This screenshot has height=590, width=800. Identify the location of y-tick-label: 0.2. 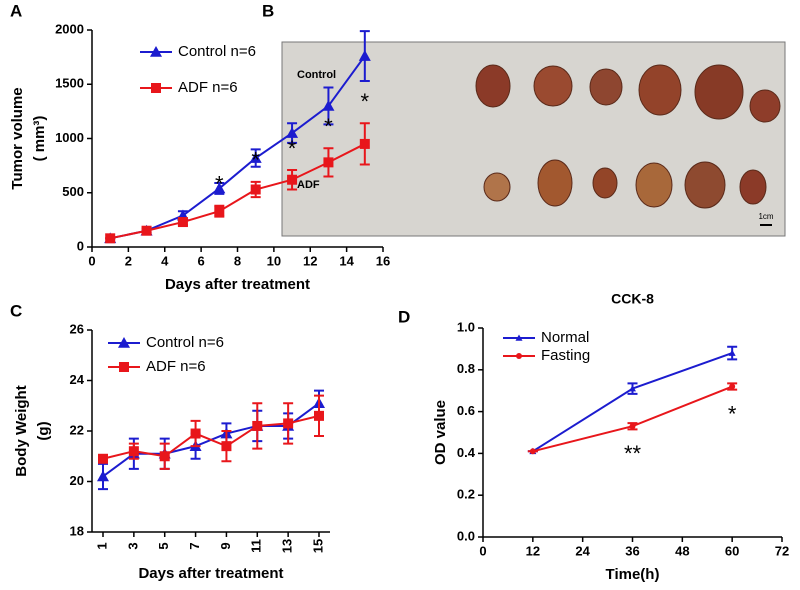
(466, 494).